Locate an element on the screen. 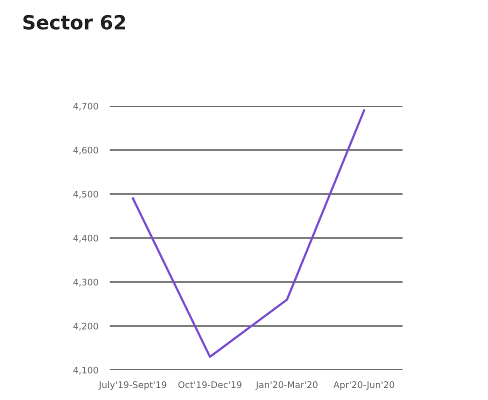 Image resolution: width=488 pixels, height=400 pixels. y-tick-label: 4,200 is located at coordinates (85, 326).